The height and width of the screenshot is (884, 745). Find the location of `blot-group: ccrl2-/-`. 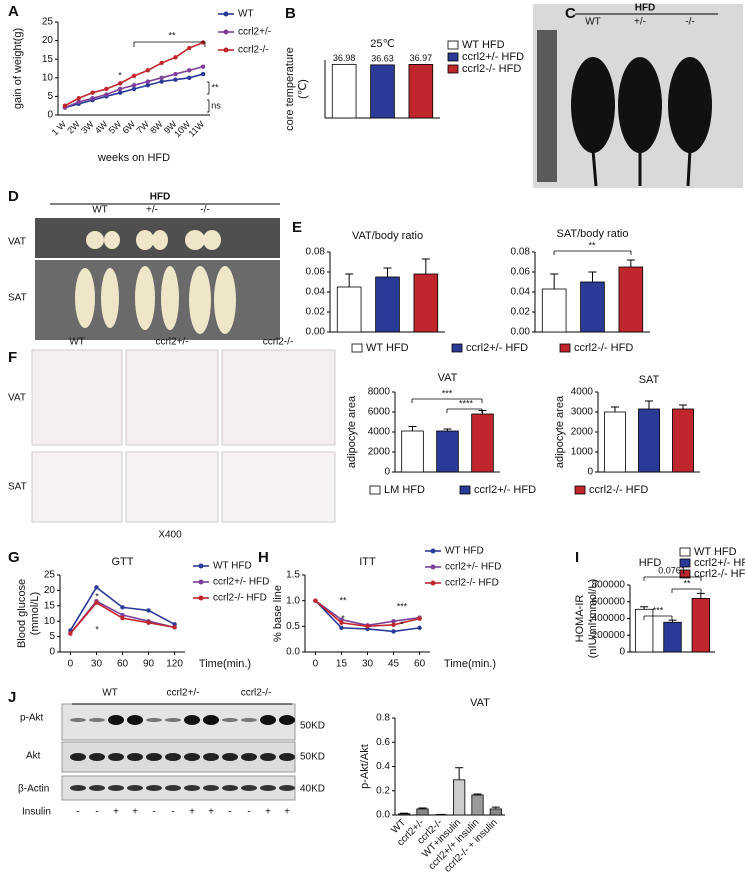

blot-group: ccrl2-/- is located at coordinates (256, 693).